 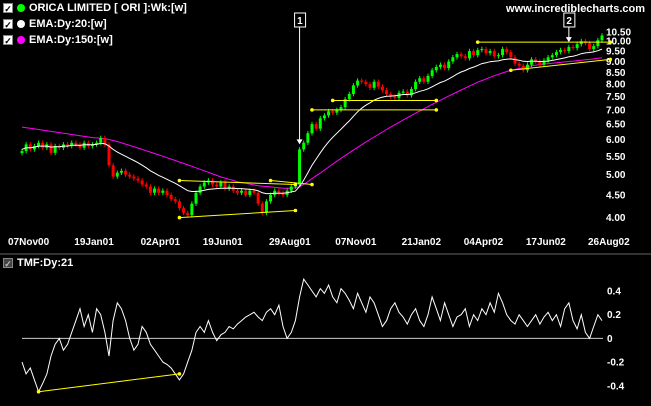 What do you see at coordinates (161, 242) in the screenshot?
I see `x-tick-label: 02Apr01` at bounding box center [161, 242].